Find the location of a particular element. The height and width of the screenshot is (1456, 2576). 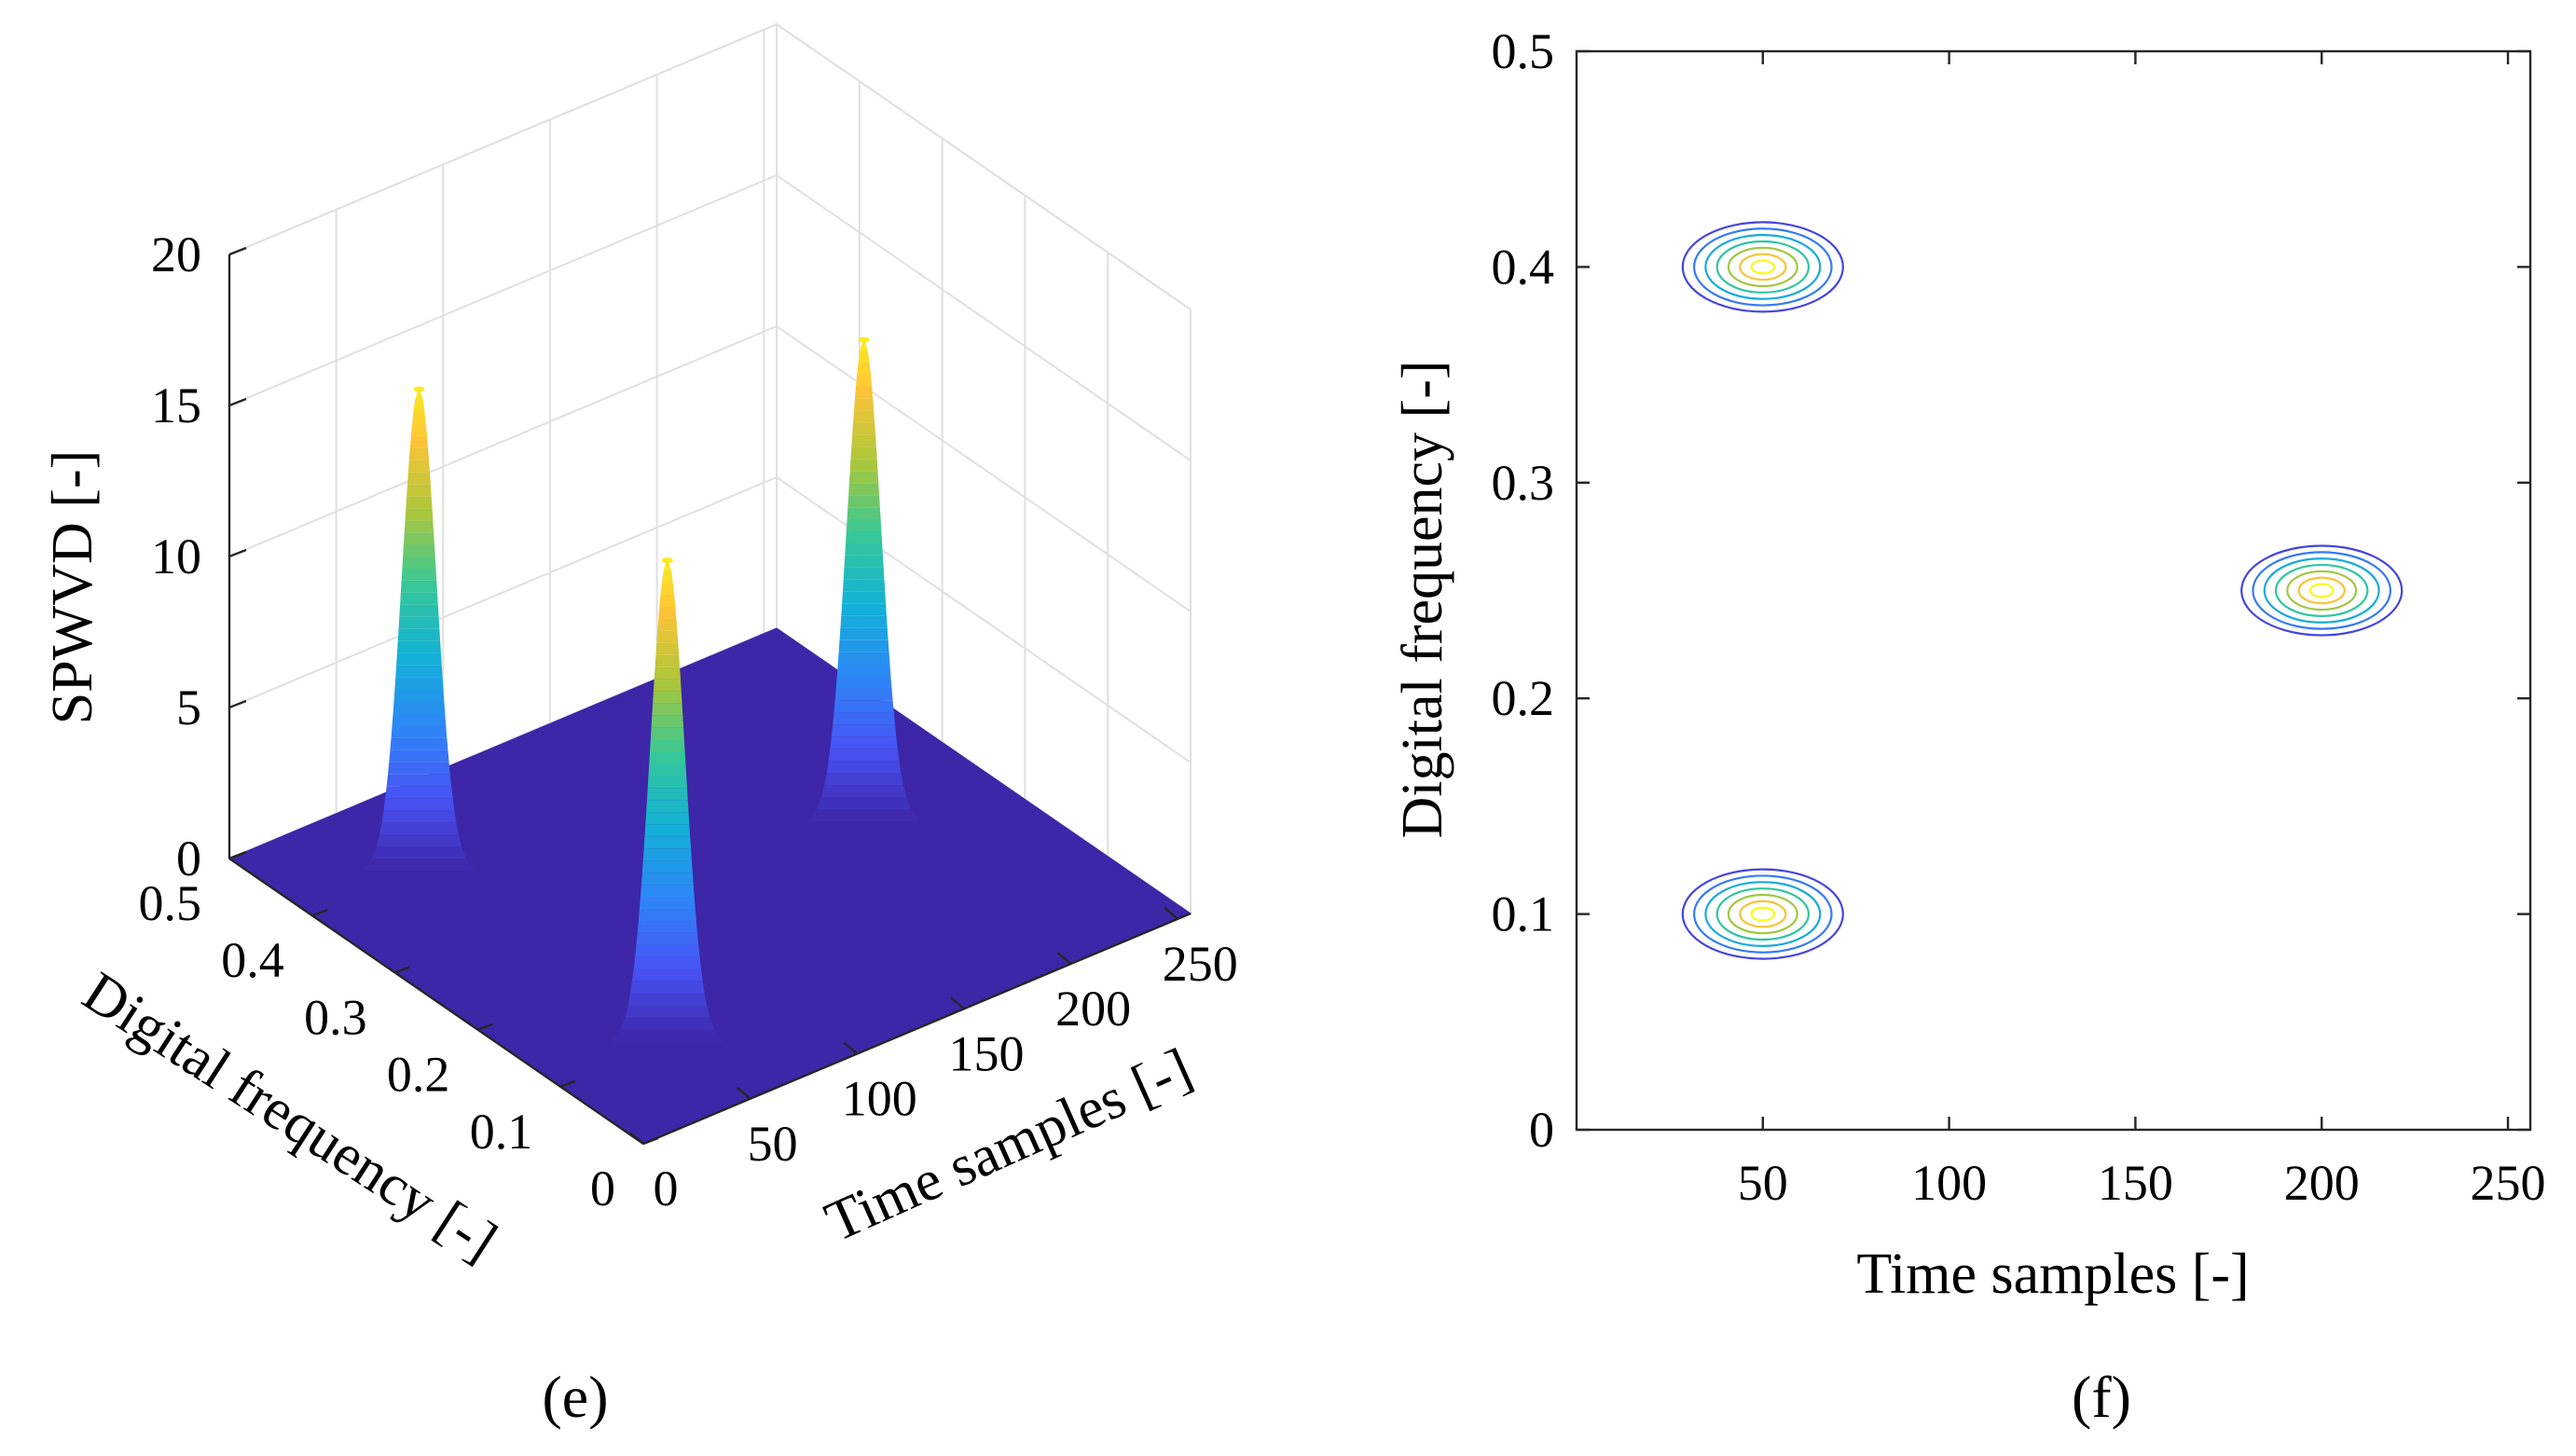

y-tick-label: 0.2 is located at coordinates (1523, 698).